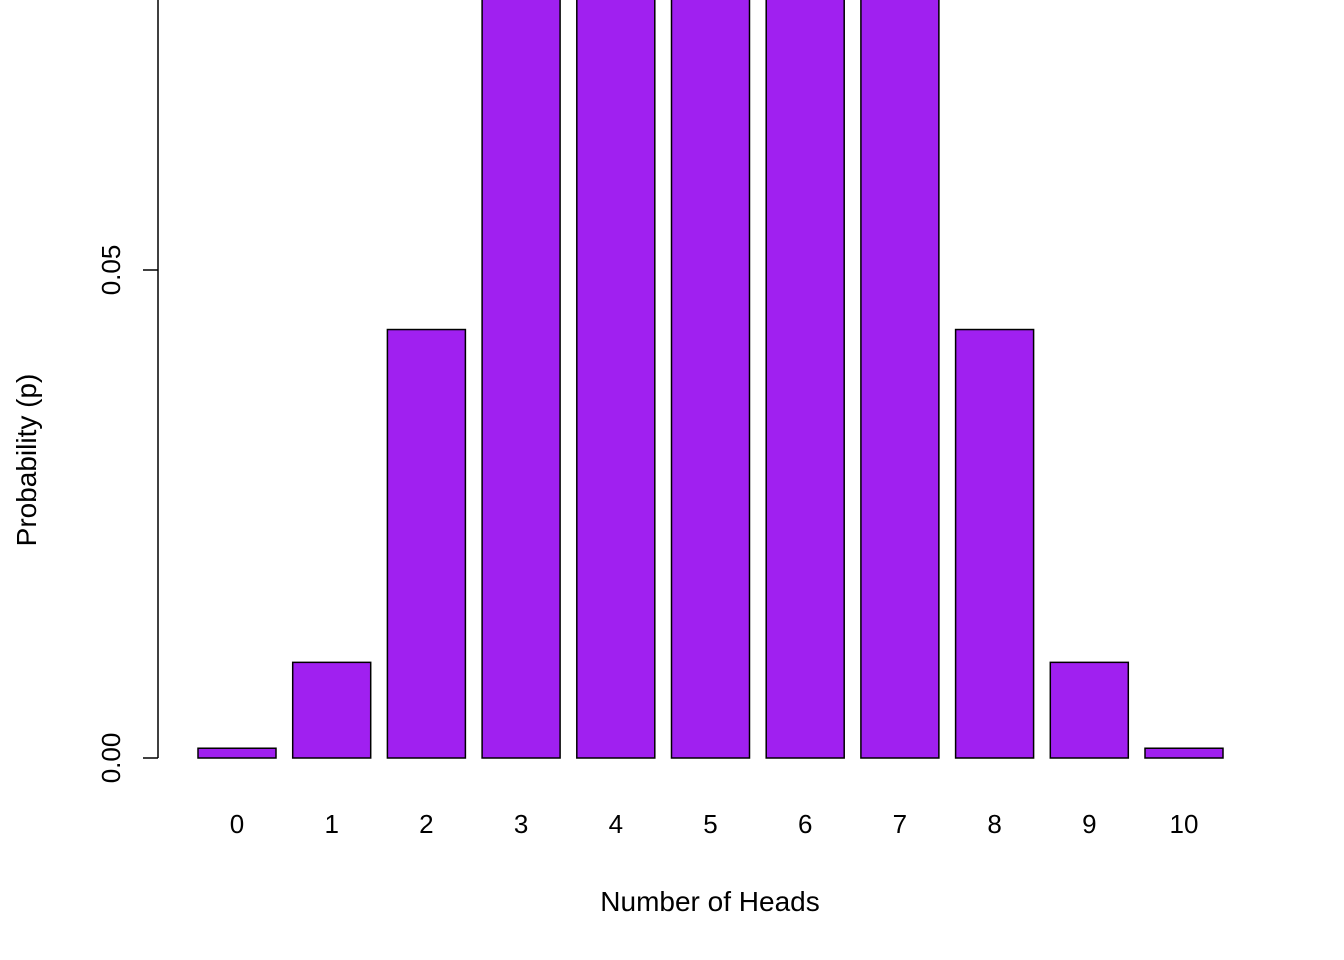 This screenshot has width=1344, height=960. What do you see at coordinates (237, 824) in the screenshot?
I see `x-tick-label-0: 0` at bounding box center [237, 824].